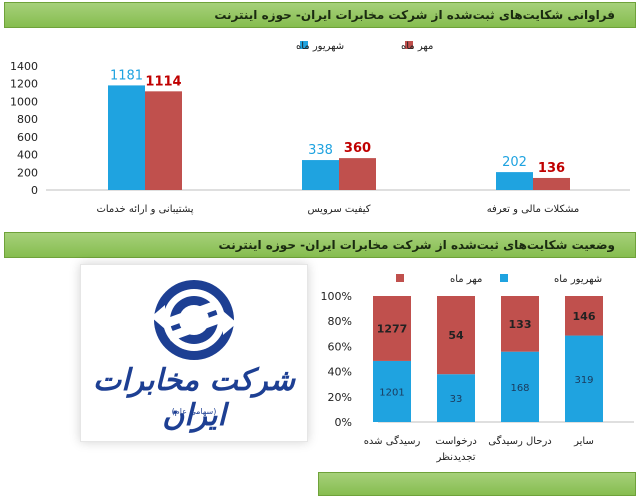 The width and height of the screenshot is (640, 500). Describe the element at coordinates (336, 296) in the screenshot. I see `chart2-y-tick-label: 100%` at that location.